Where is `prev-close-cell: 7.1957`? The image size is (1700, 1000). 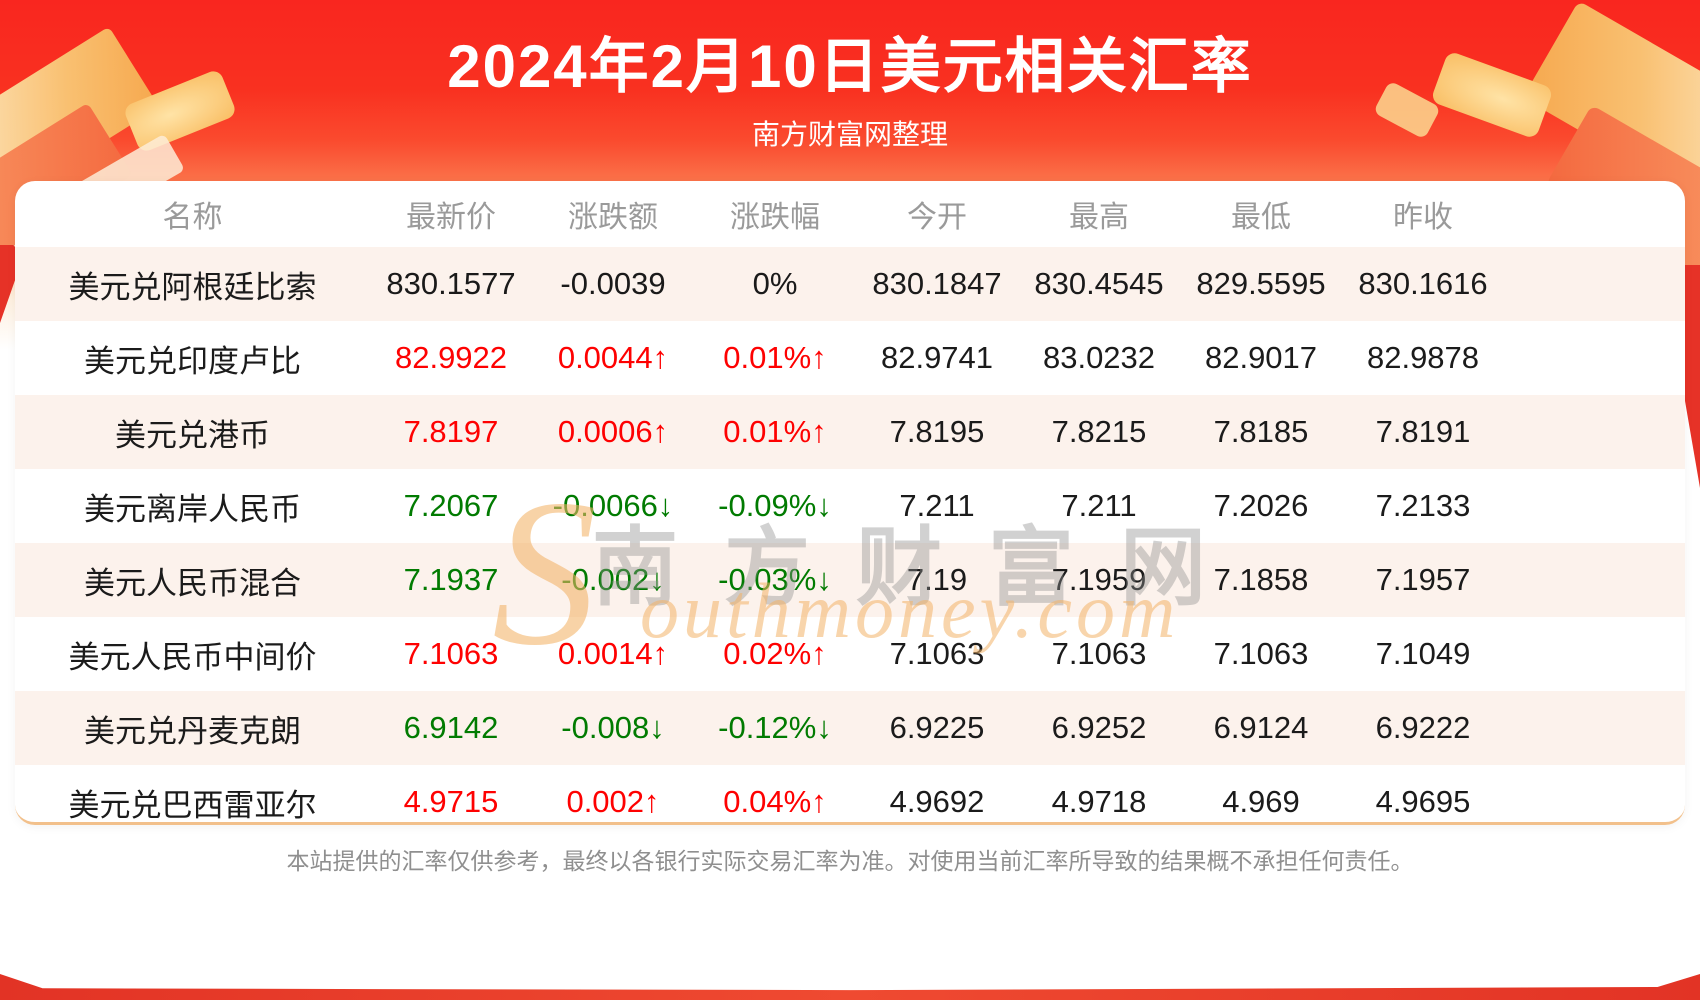
prev-close-cell: 7.1957 is located at coordinates (1423, 579).